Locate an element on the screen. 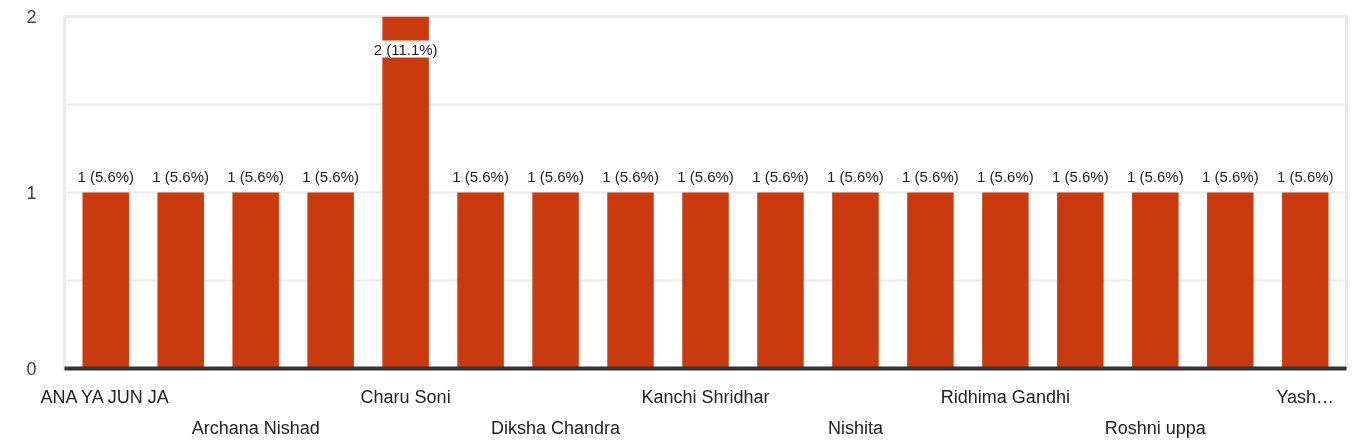 Image resolution: width=1369 pixels, height=442 pixels. x-tick-label: Roshni uppa is located at coordinates (1155, 427).